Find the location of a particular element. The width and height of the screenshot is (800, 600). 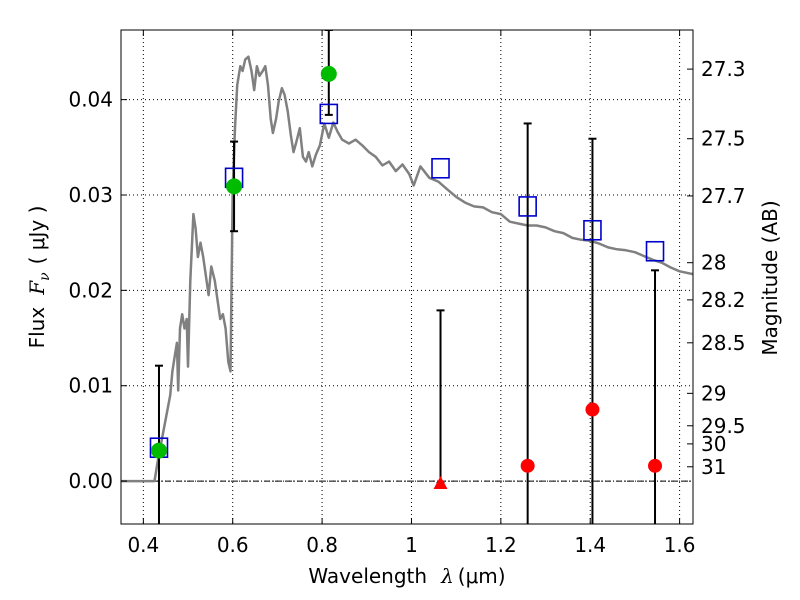

mag-tick-label: 27.3 is located at coordinates (723, 69).